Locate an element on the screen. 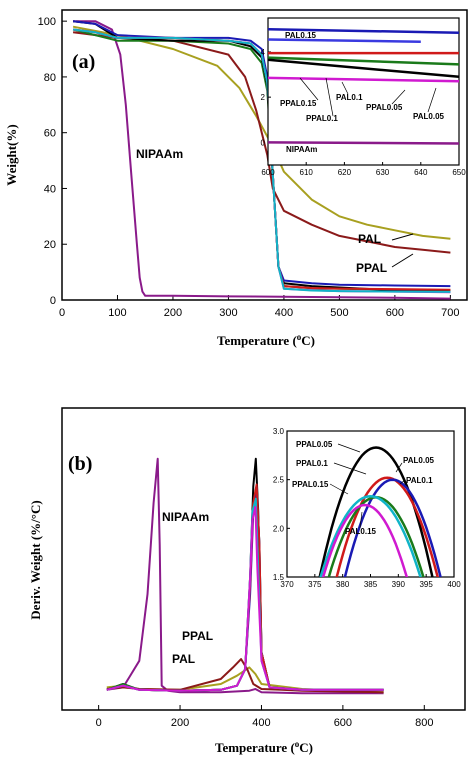 This screenshot has width=474, height=763. panel-b-inset-x-tick-label: 375 is located at coordinates (315, 584).